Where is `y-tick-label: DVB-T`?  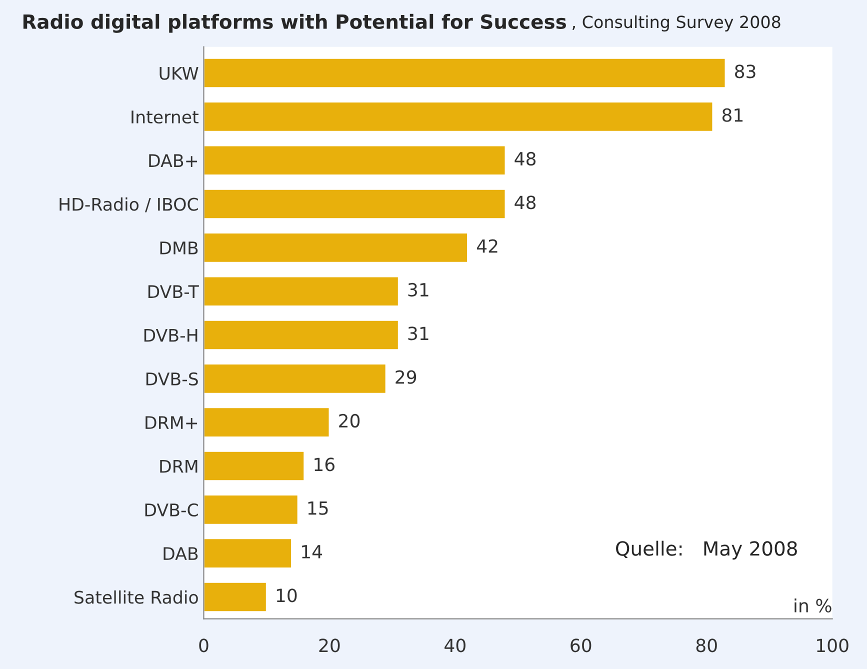 y-tick-label: DVB-T is located at coordinates (173, 291).